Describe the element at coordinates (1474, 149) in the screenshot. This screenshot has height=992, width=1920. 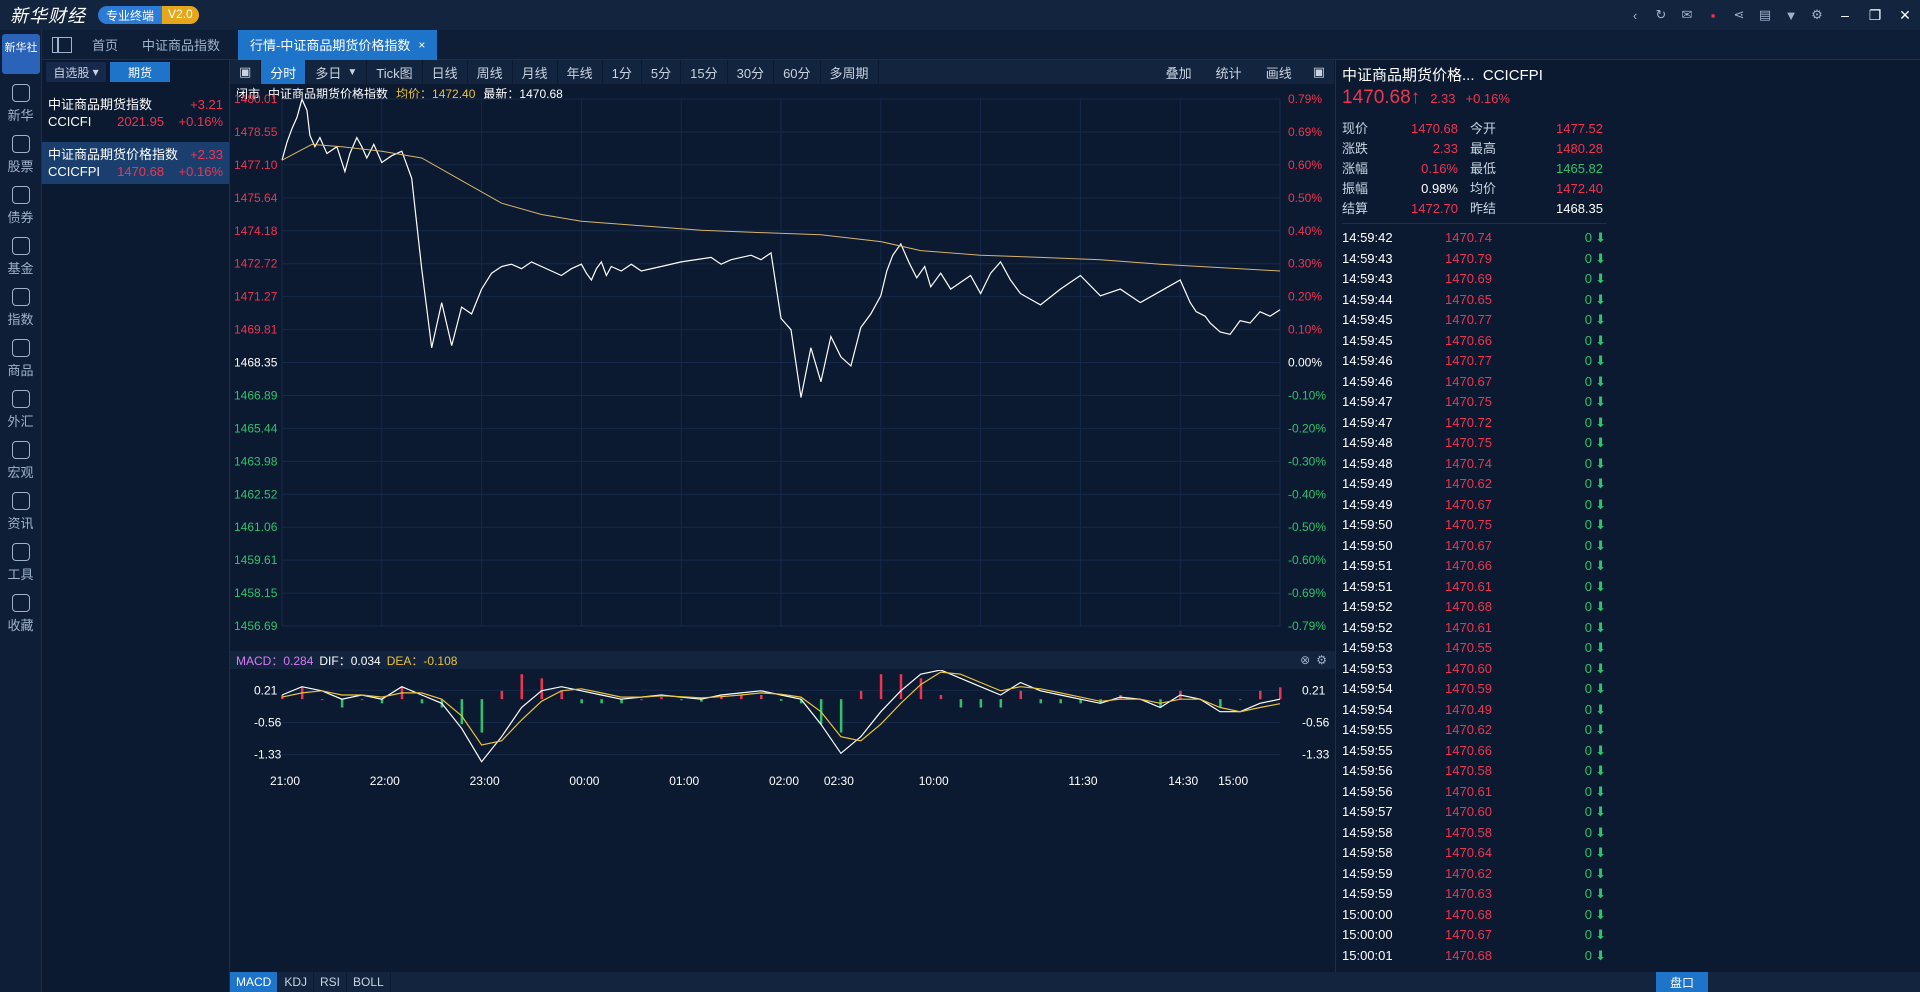
I see `stat-row: 涨跌 2.33 最高 1480.28` at that location.